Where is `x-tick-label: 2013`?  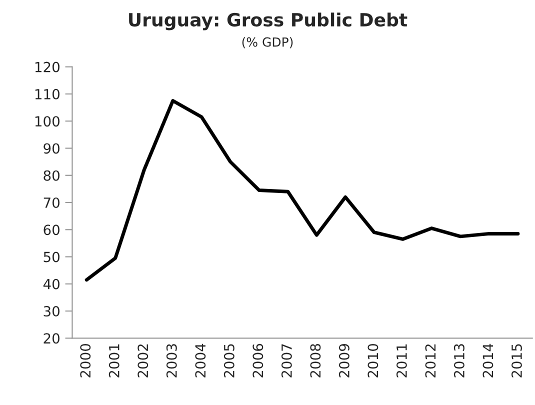 x-tick-label: 2013 is located at coordinates (459, 361).